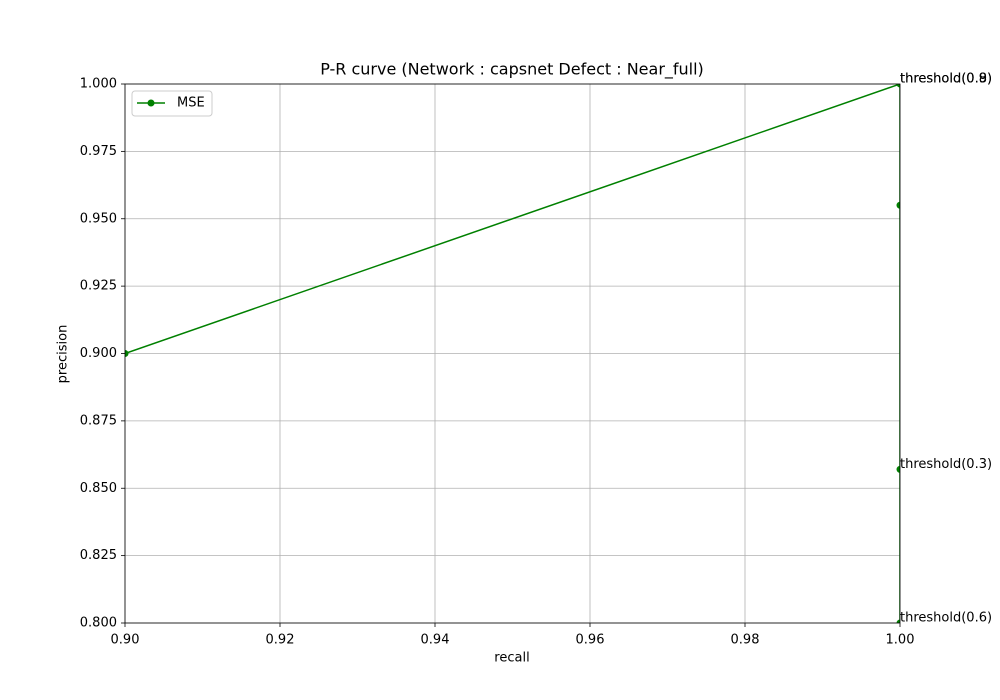 Image resolution: width=1000 pixels, height=700 pixels. I want to click on y-tick-label: 0.975, so click(98, 151).